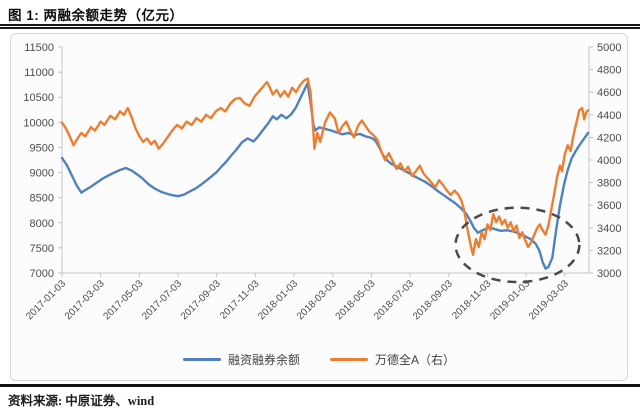 The height and width of the screenshot is (411, 640). I want to click on x-axis-tick-label: 2017-03-03, so click(85, 300).